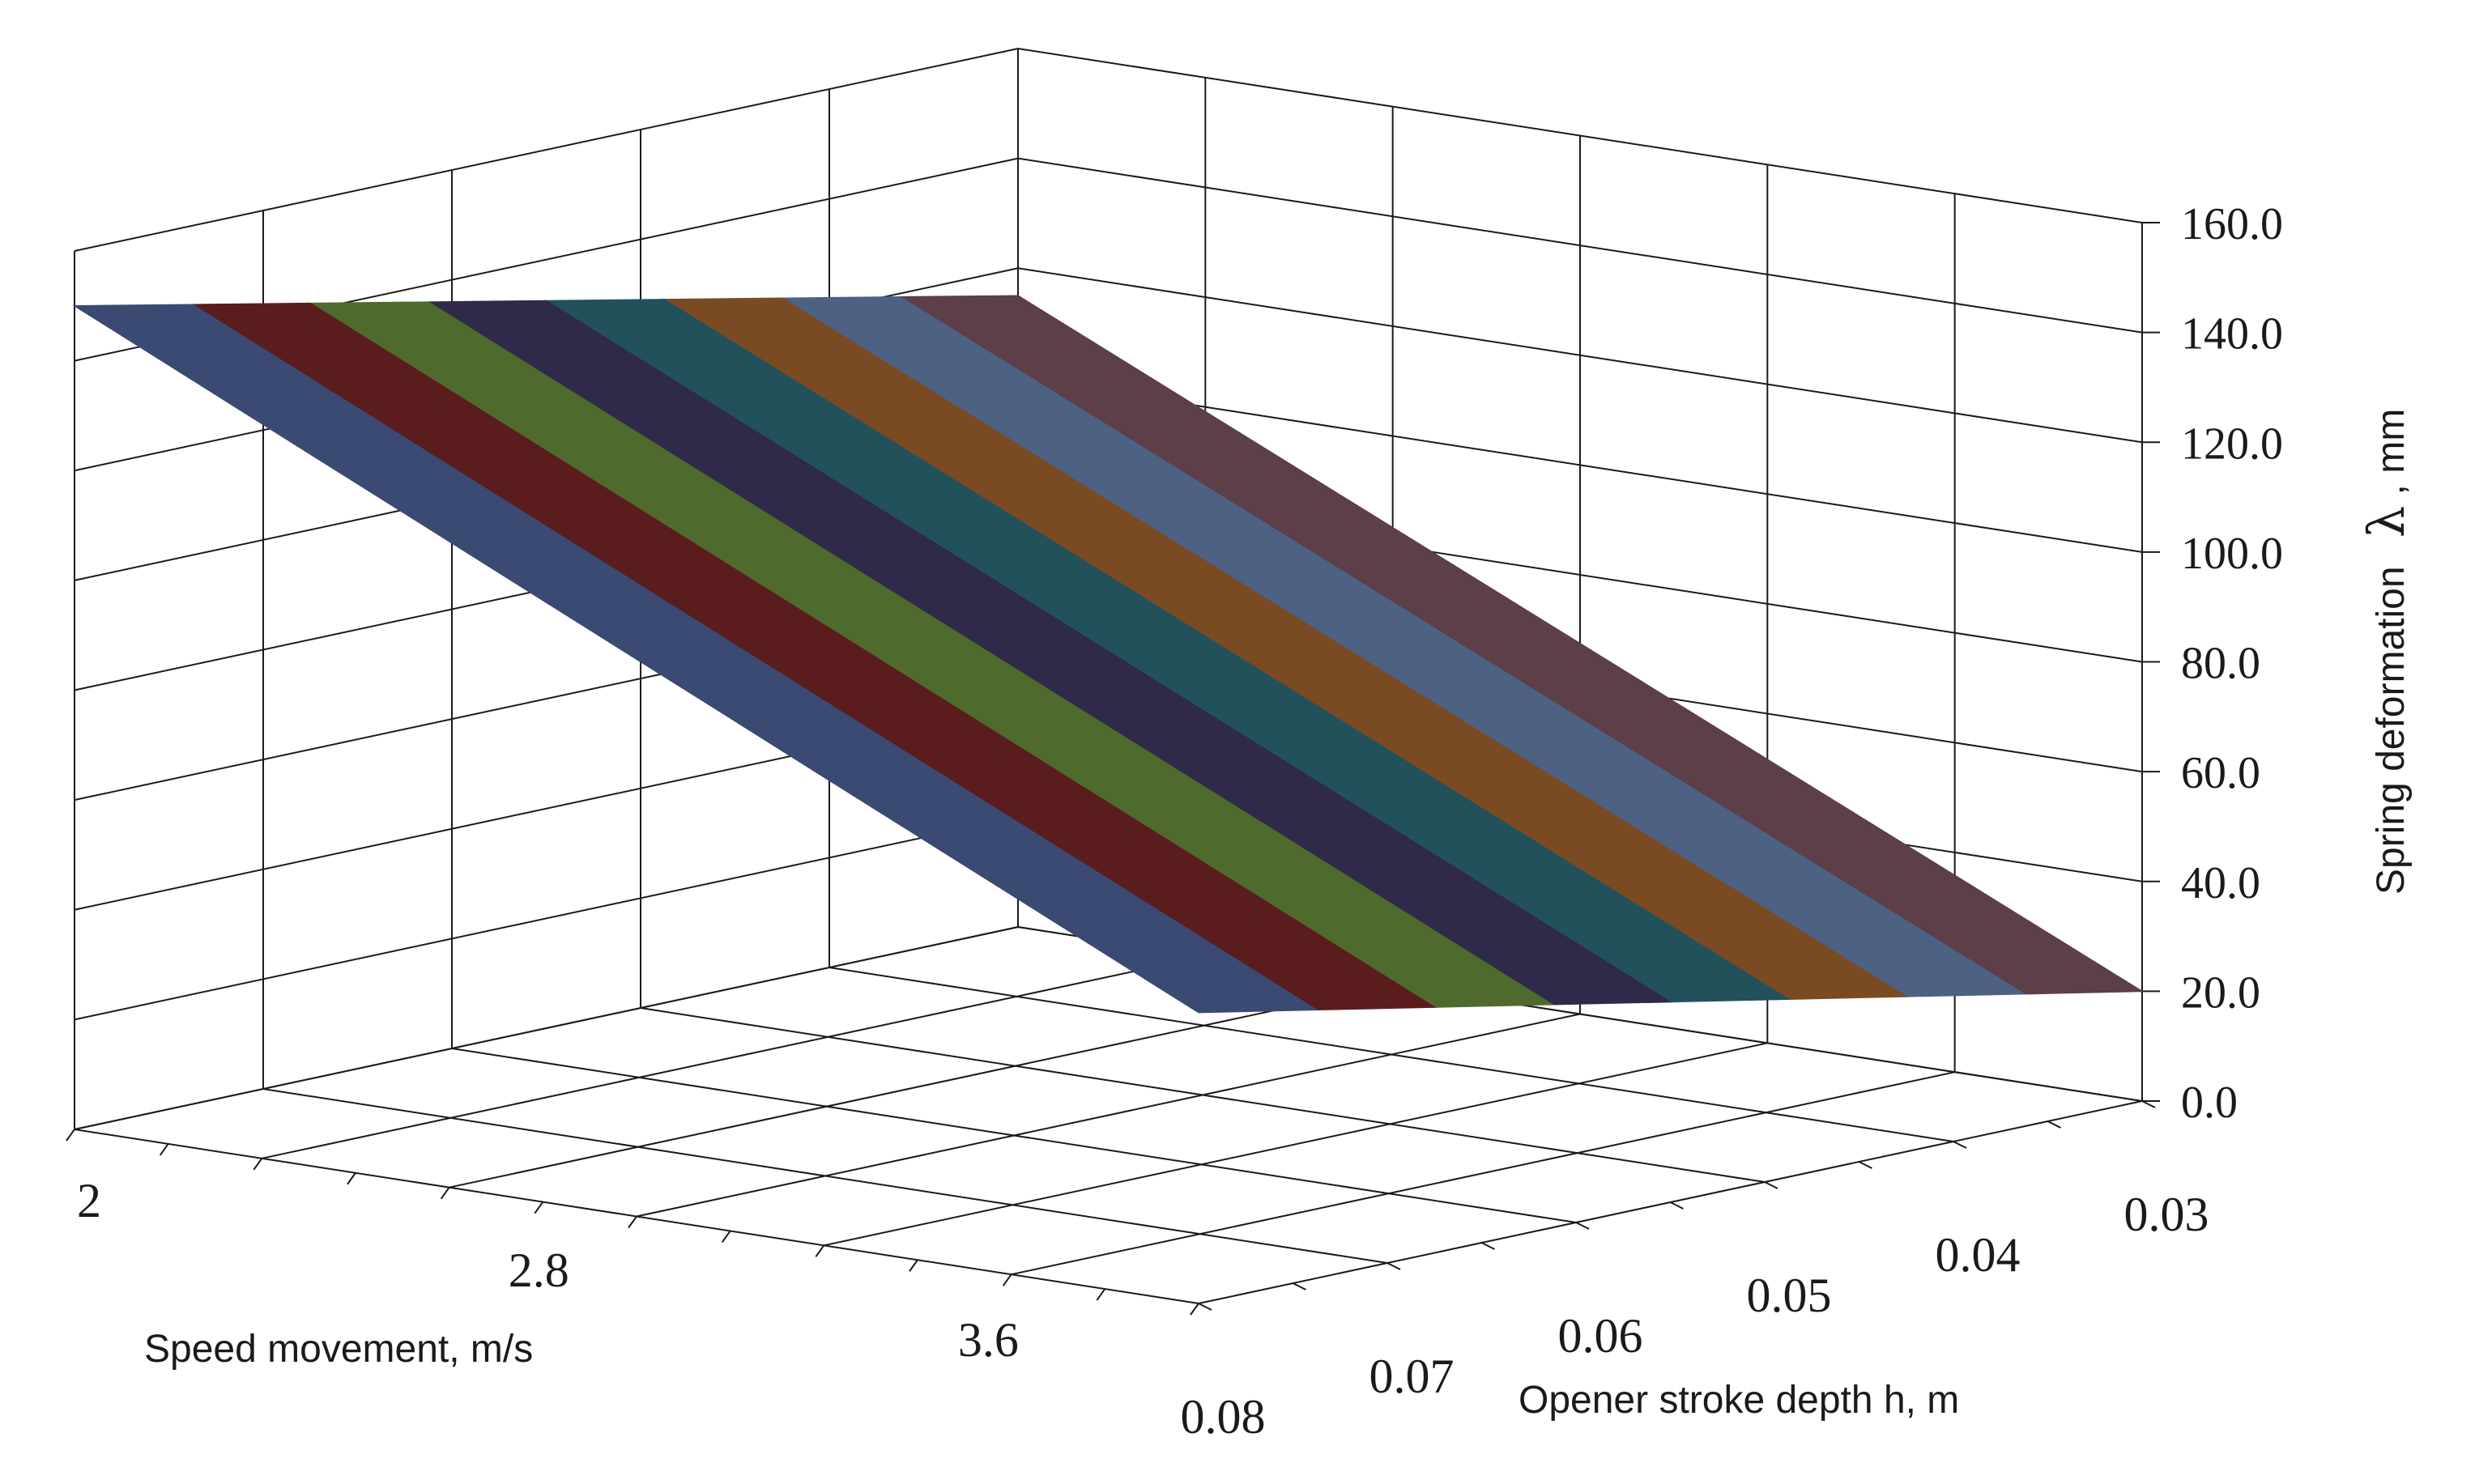  What do you see at coordinates (1600, 1336) in the screenshot?
I see `y-tick-label: 0.06` at bounding box center [1600, 1336].